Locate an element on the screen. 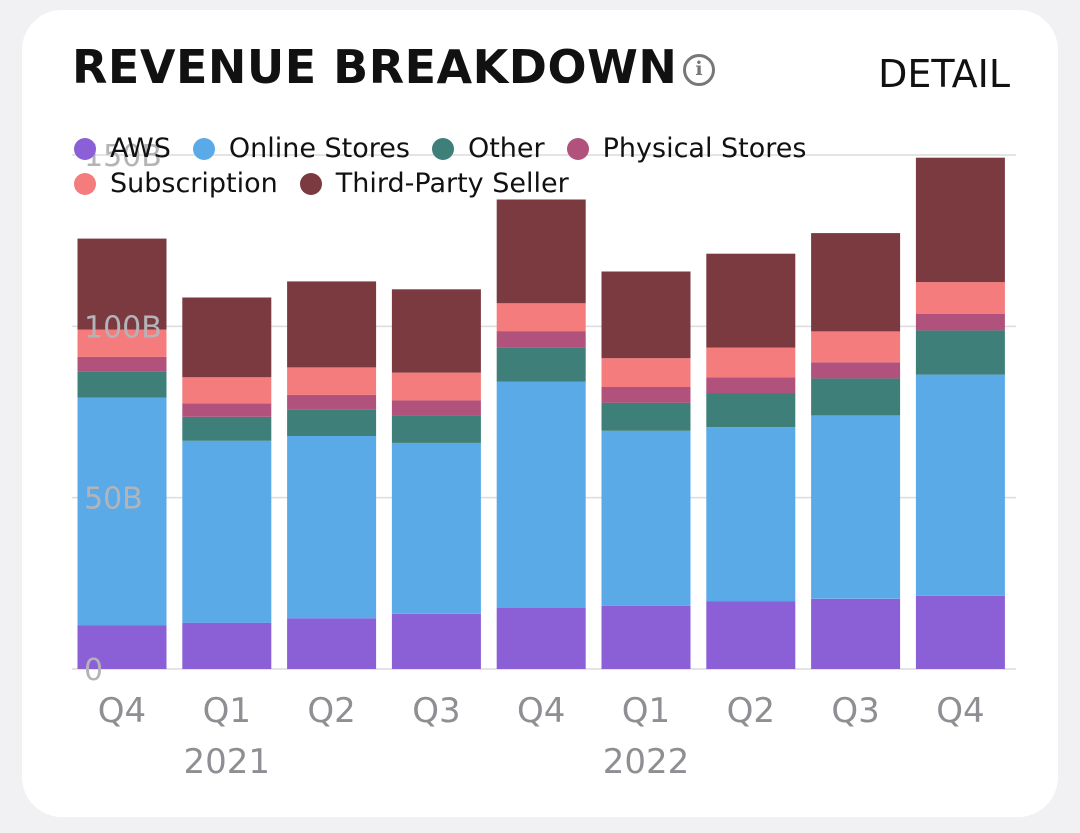 The width and height of the screenshot is (1080, 833). legend-item: Online Stores is located at coordinates (301, 148).